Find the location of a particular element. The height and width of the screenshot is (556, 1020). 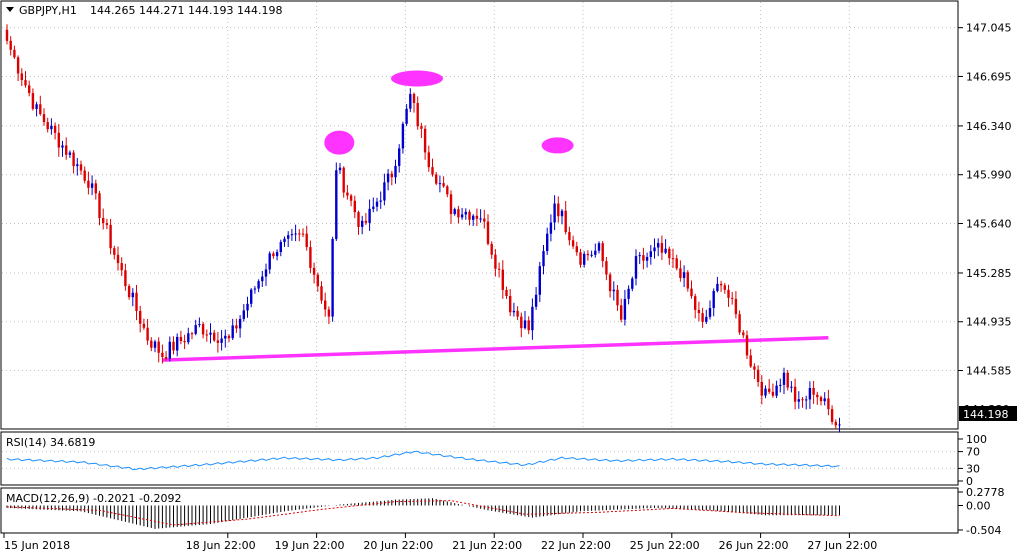

price-tick-label: 145.285 is located at coordinates (989, 273).